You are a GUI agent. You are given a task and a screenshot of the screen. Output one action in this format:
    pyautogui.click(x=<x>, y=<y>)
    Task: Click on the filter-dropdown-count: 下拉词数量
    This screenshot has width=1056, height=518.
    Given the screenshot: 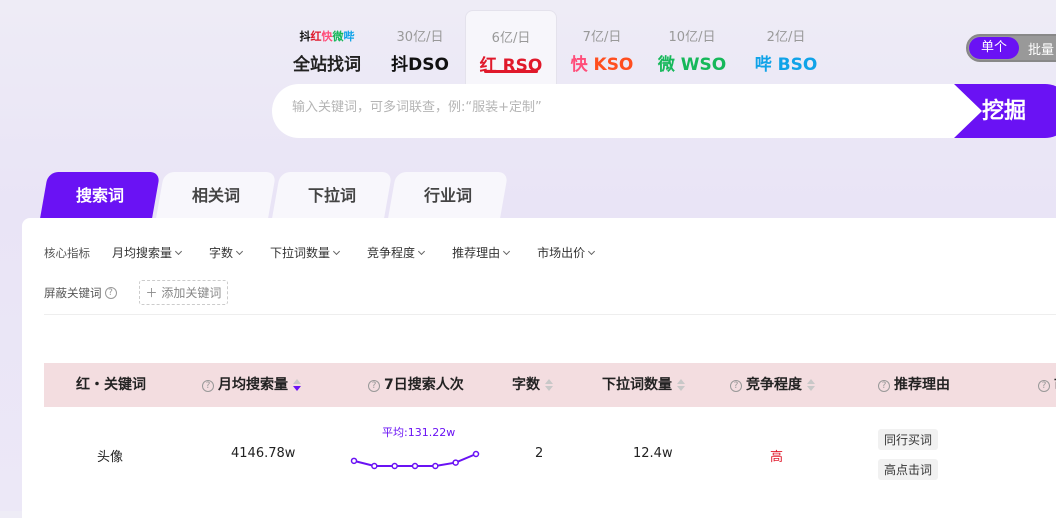 What is the action you would take?
    pyautogui.click(x=305, y=252)
    